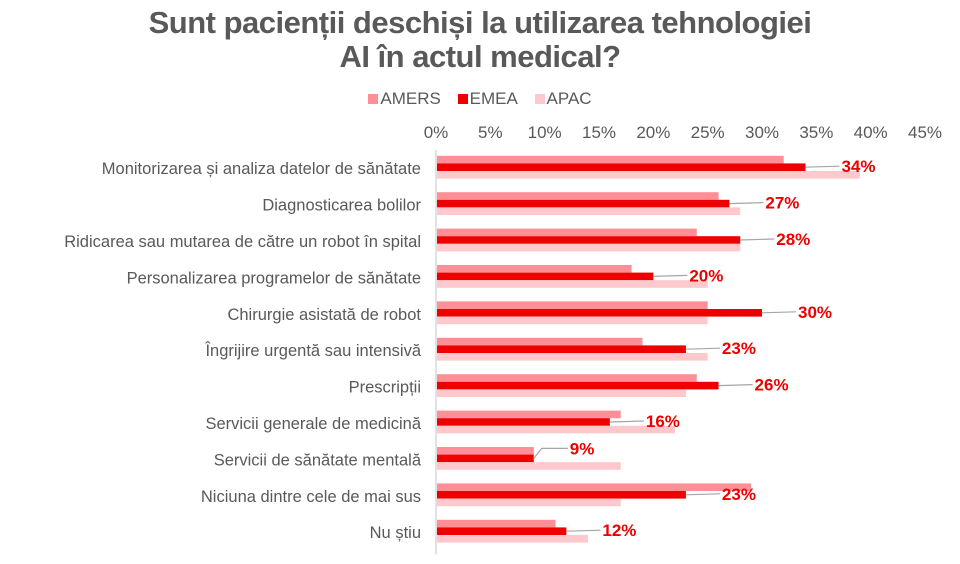  Describe the element at coordinates (858, 166) in the screenshot. I see `data-label-monitorizarea-si-analiza-datelor-de-sanatate: 34%` at that location.